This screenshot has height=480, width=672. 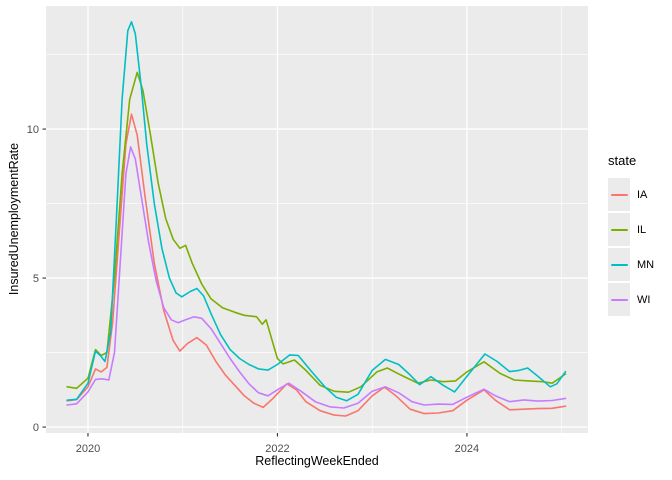 I want to click on x-tick-label-2022: 2022, so click(x=277, y=449).